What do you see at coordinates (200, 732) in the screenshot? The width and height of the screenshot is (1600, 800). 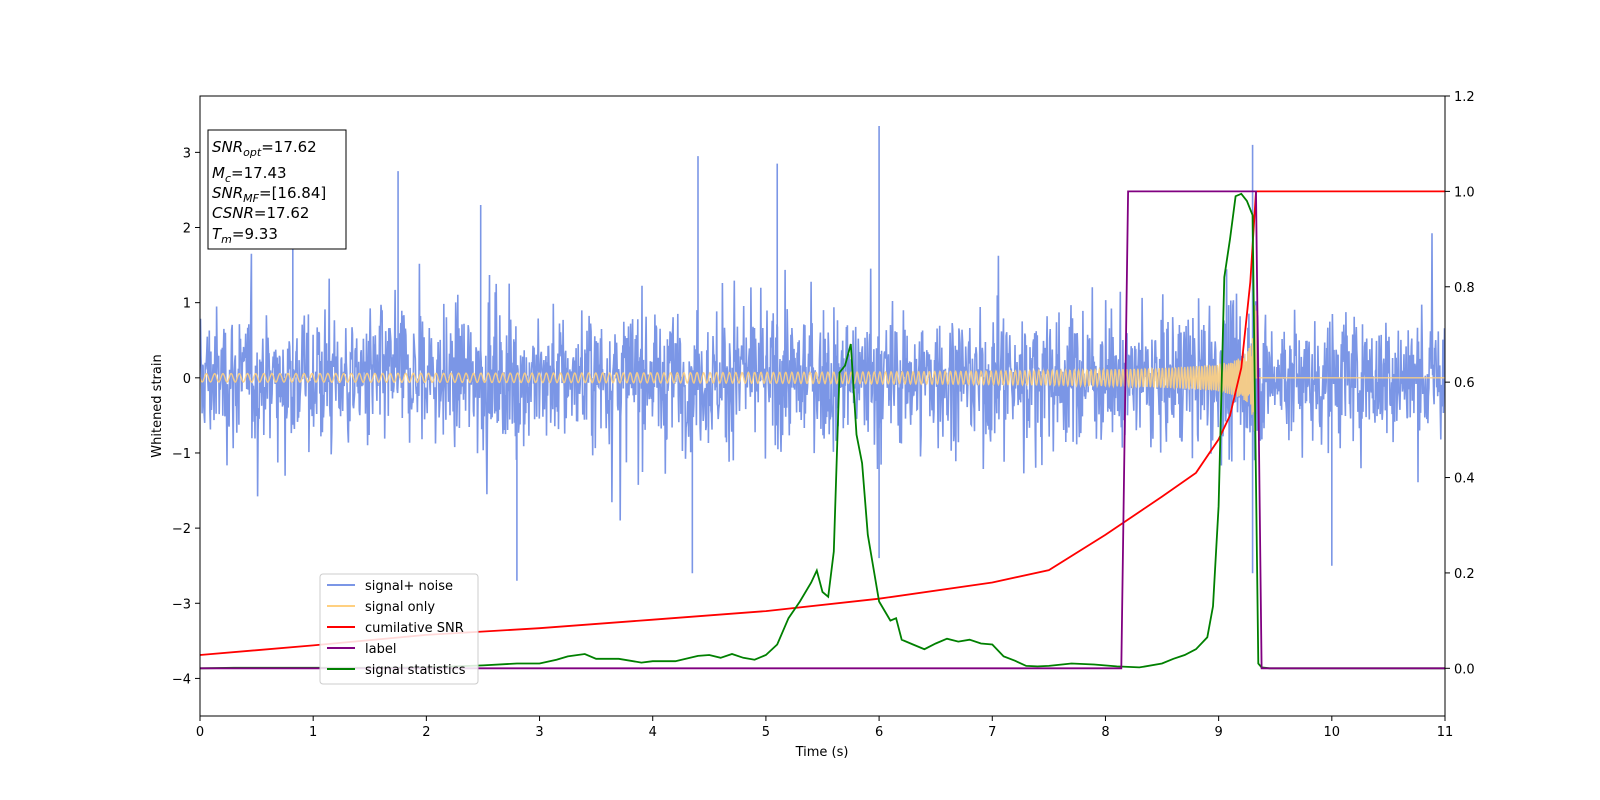 I see `x-tick-label: 0` at bounding box center [200, 732].